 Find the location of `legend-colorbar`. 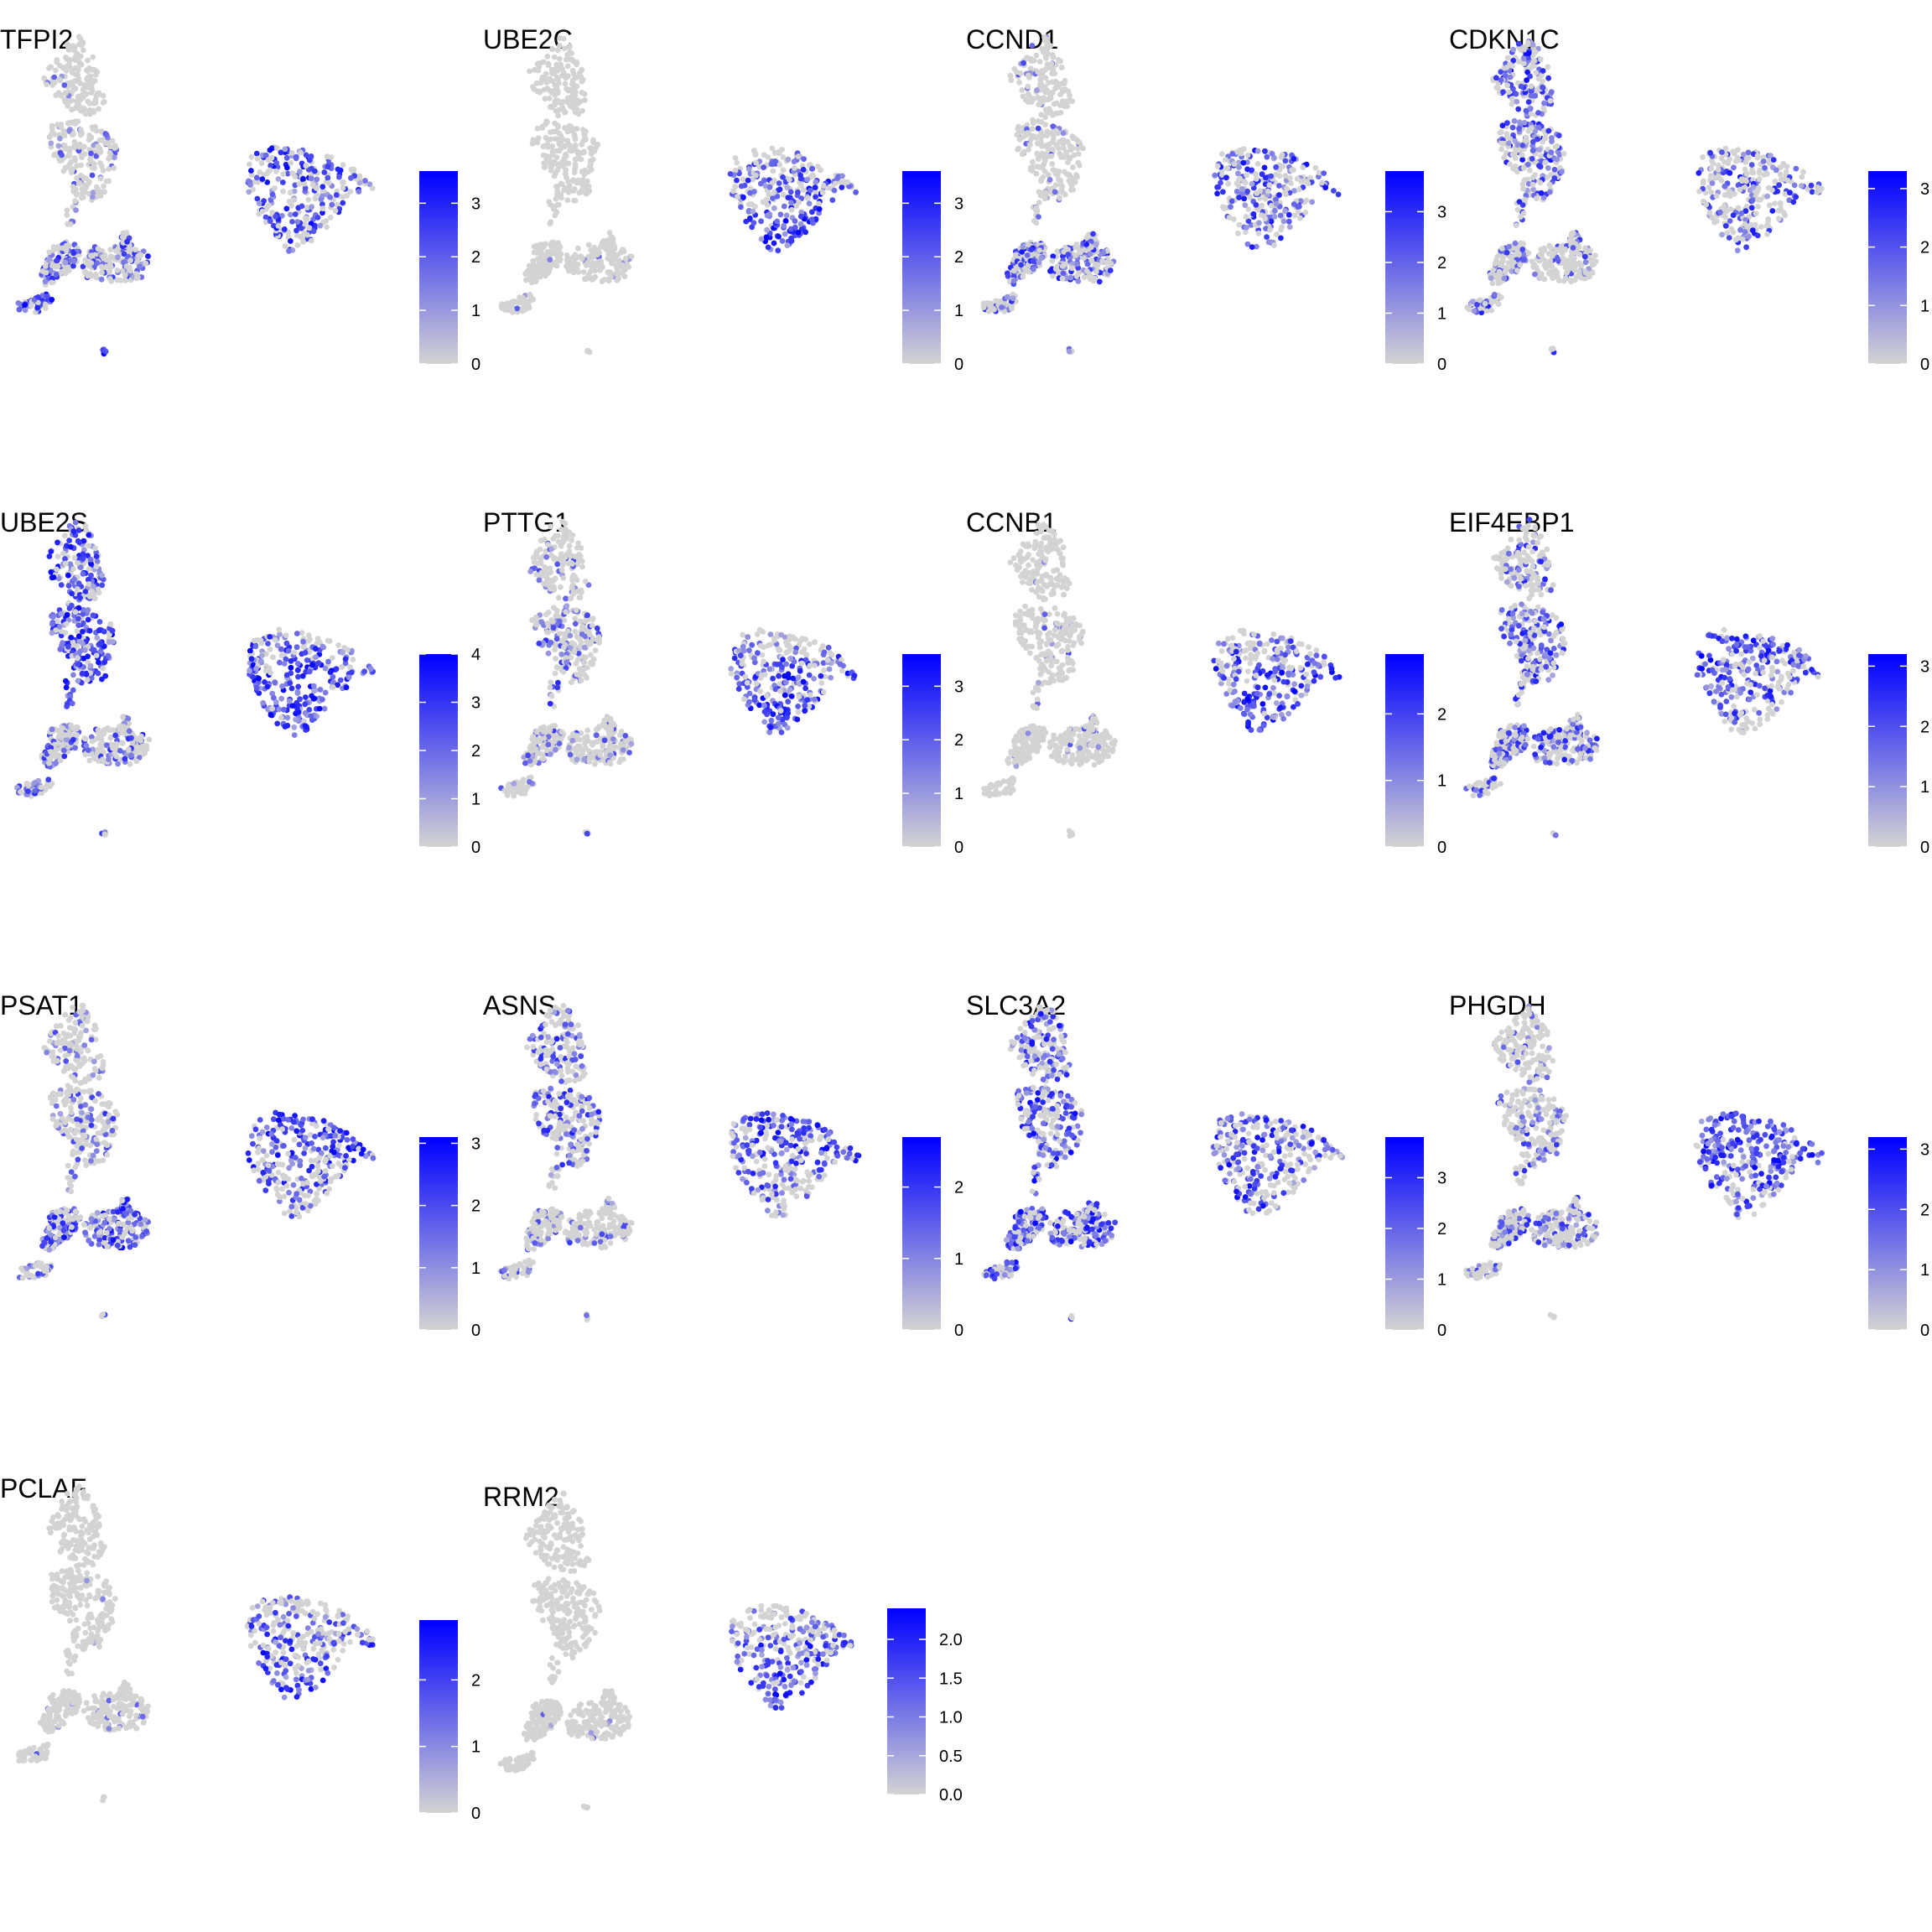

legend-colorbar is located at coordinates (438, 267).